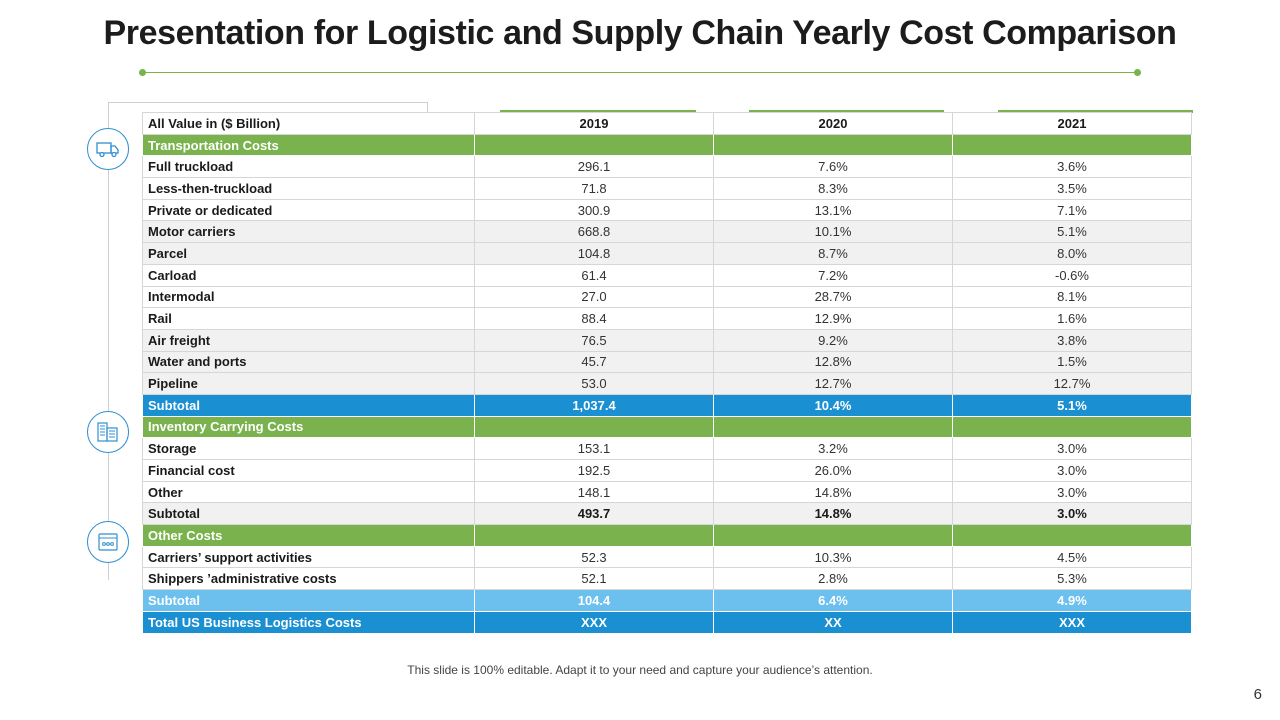  I want to click on value-2020: XX, so click(833, 622).